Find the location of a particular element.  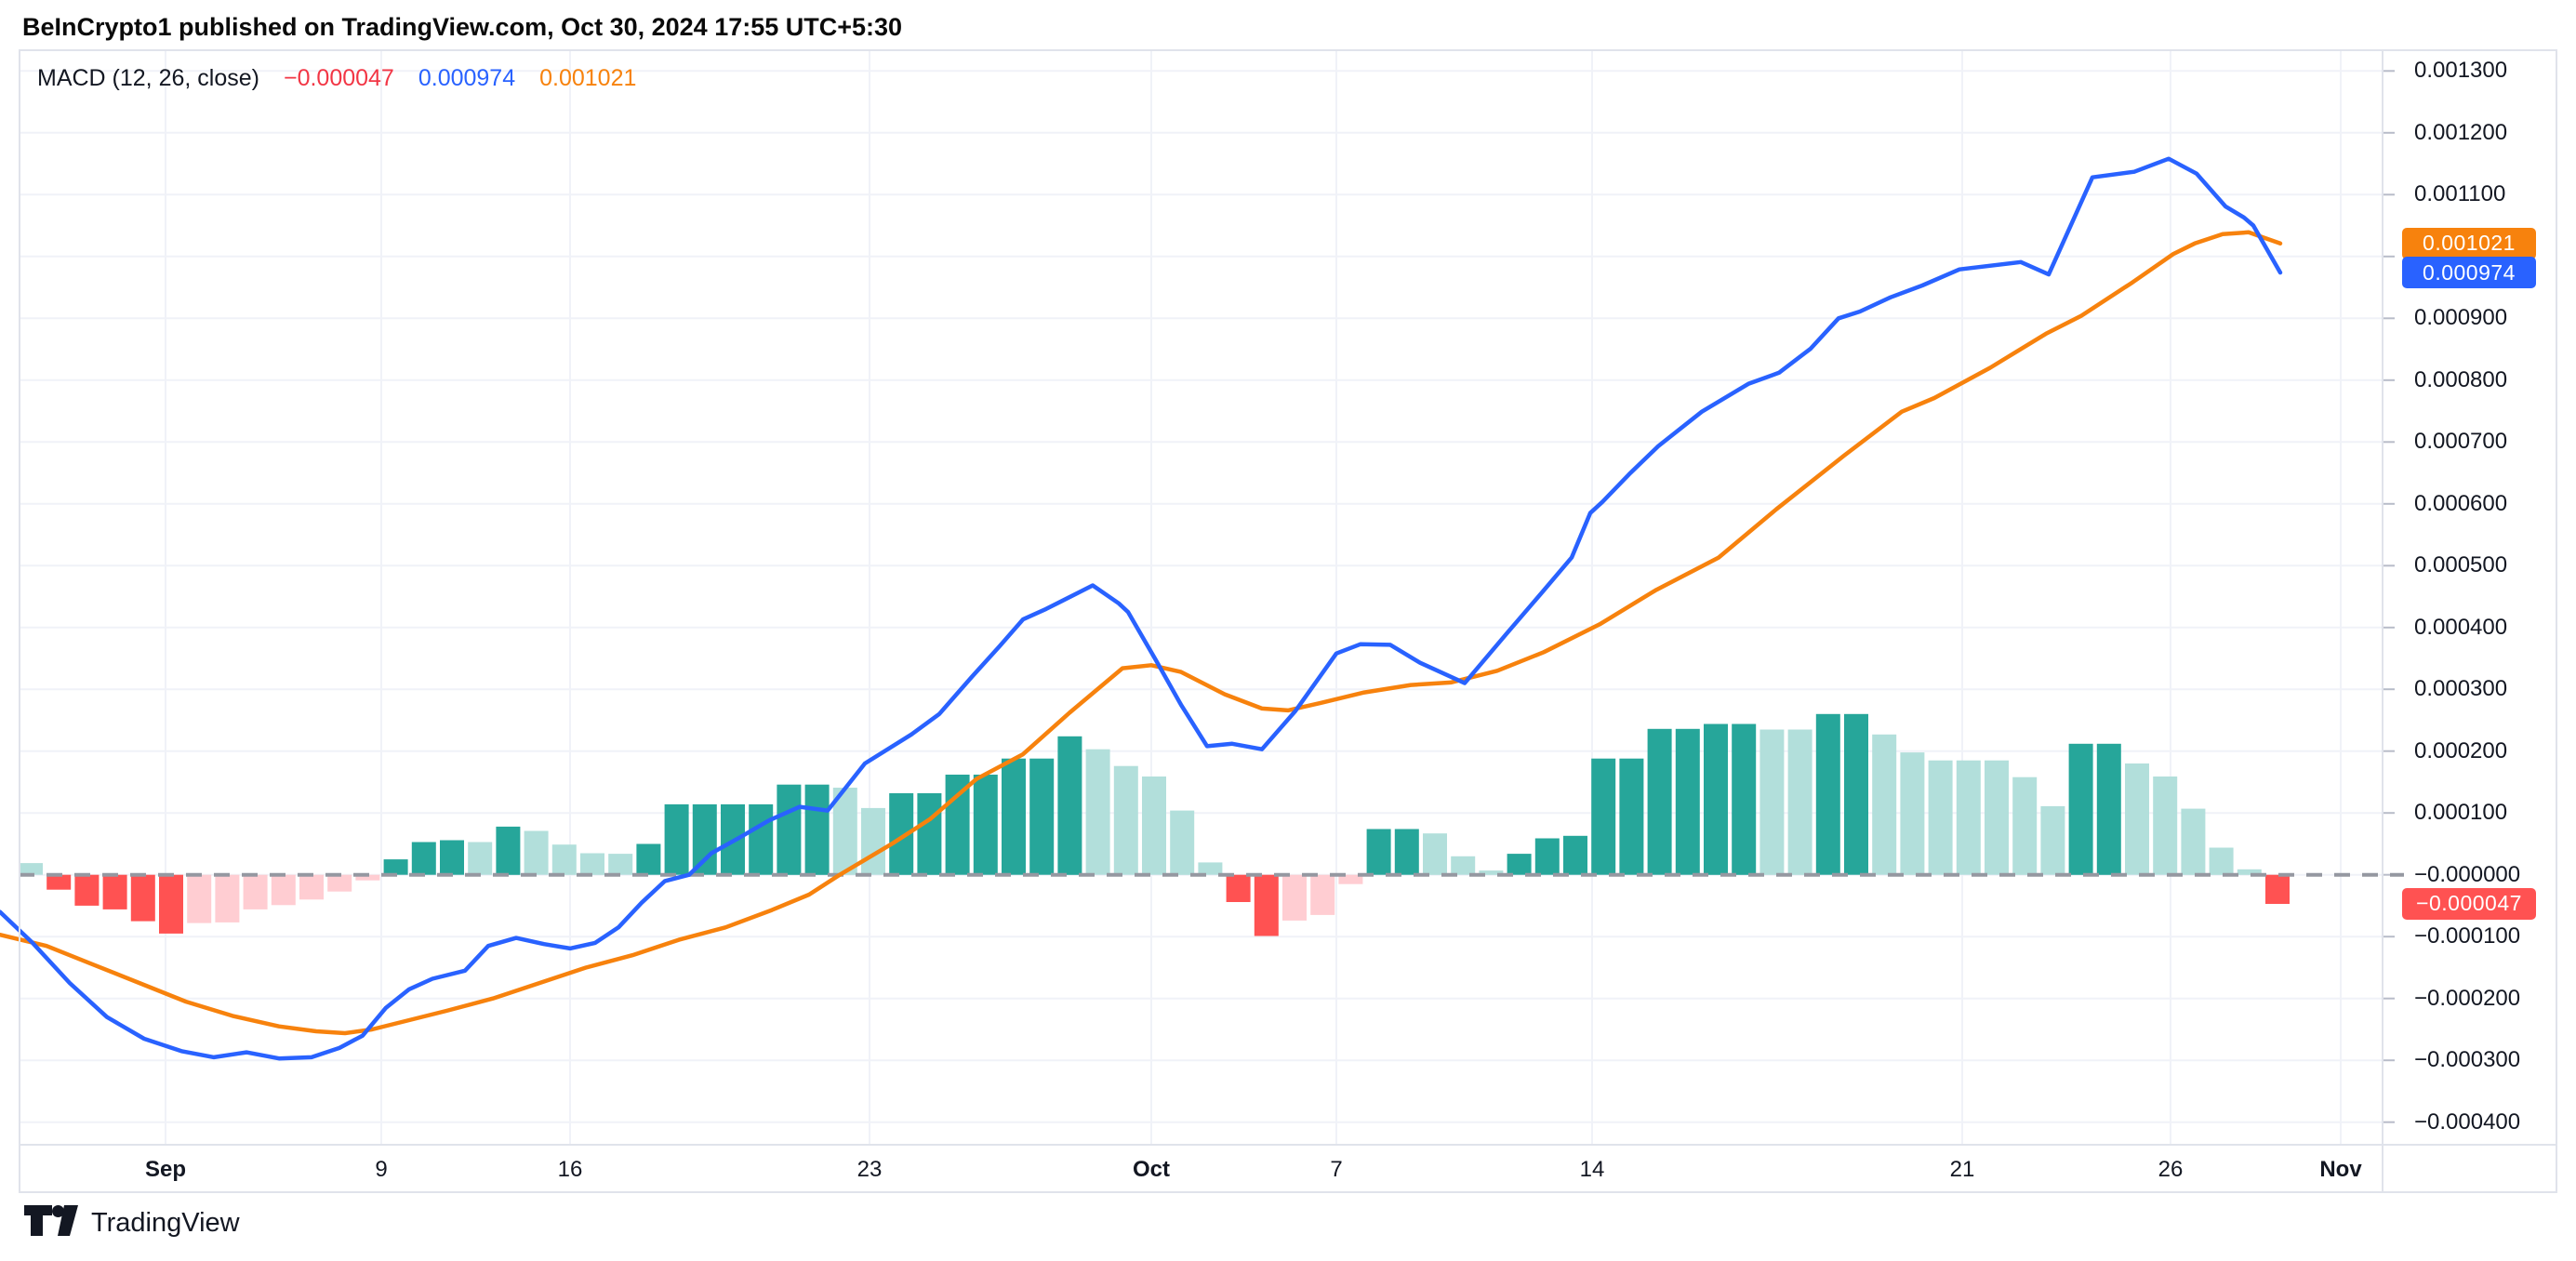

time-axis-separator is located at coordinates (1288, 1145).